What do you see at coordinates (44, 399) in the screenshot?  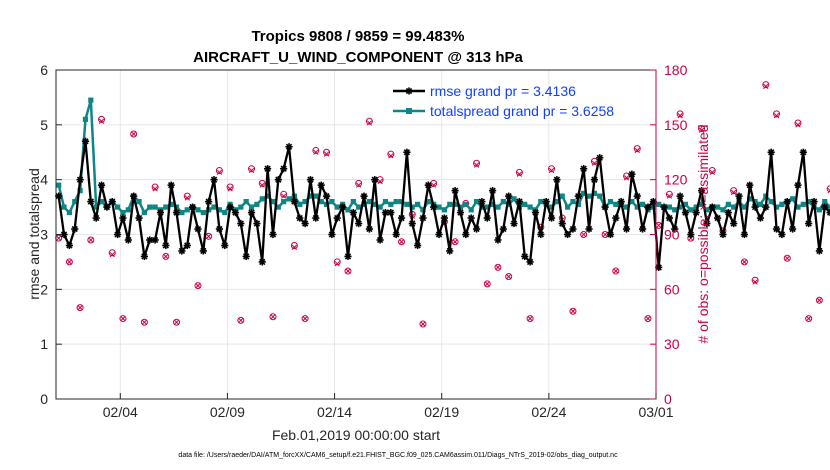 I see `y-tick-label-left: 0` at bounding box center [44, 399].